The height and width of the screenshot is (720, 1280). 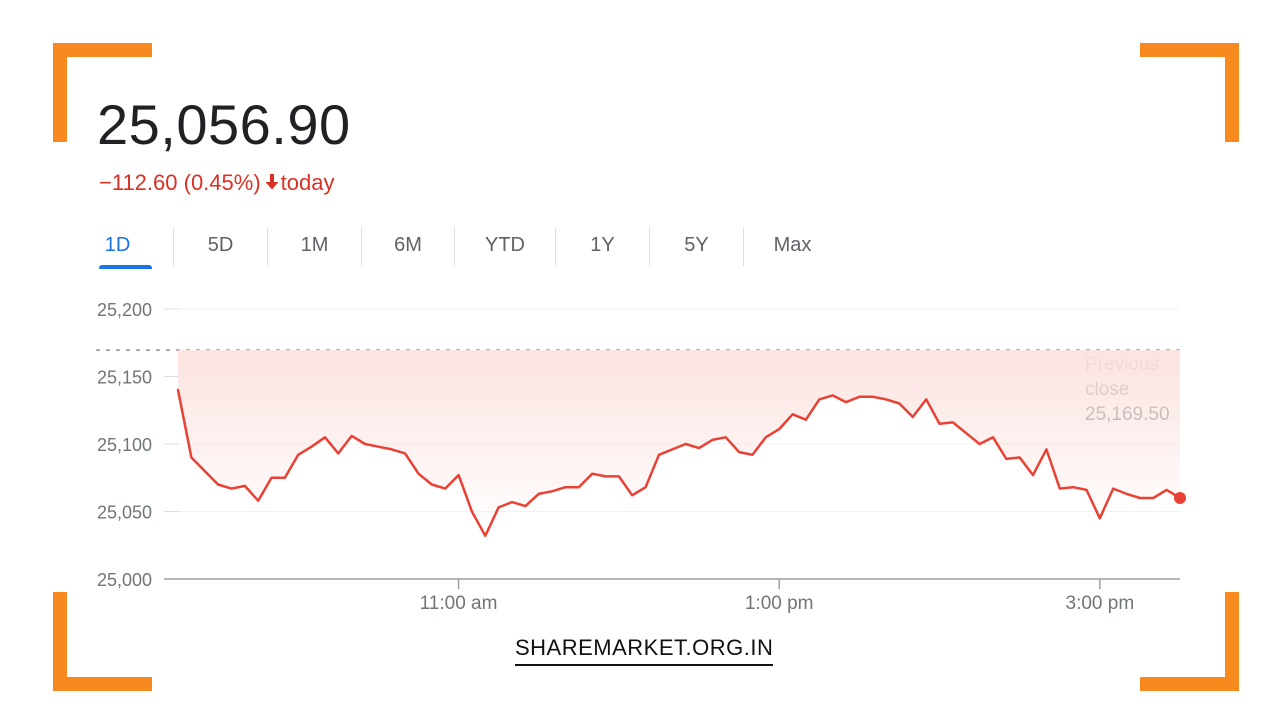 What do you see at coordinates (180, 182) in the screenshot?
I see `change-value: −112.60 (0.45%)` at bounding box center [180, 182].